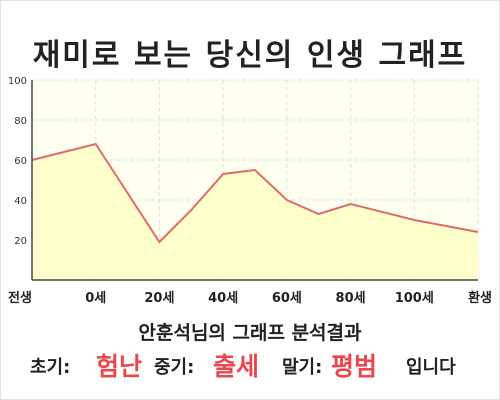 This screenshot has height=400, width=500. I want to click on y-tick-labels: 20 40 60 80 100, so click(17, 161).